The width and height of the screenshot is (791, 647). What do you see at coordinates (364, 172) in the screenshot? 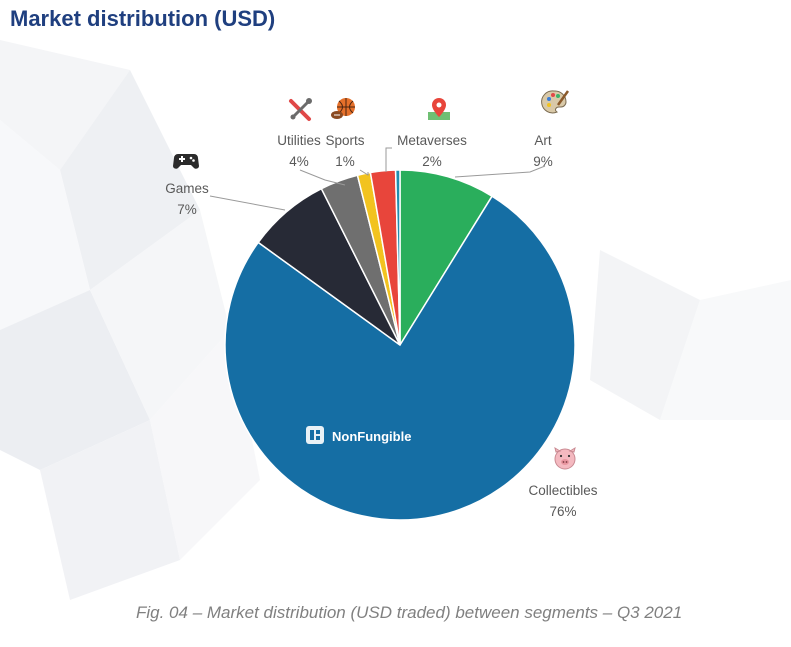
I see `leader-line-sports` at bounding box center [364, 172].